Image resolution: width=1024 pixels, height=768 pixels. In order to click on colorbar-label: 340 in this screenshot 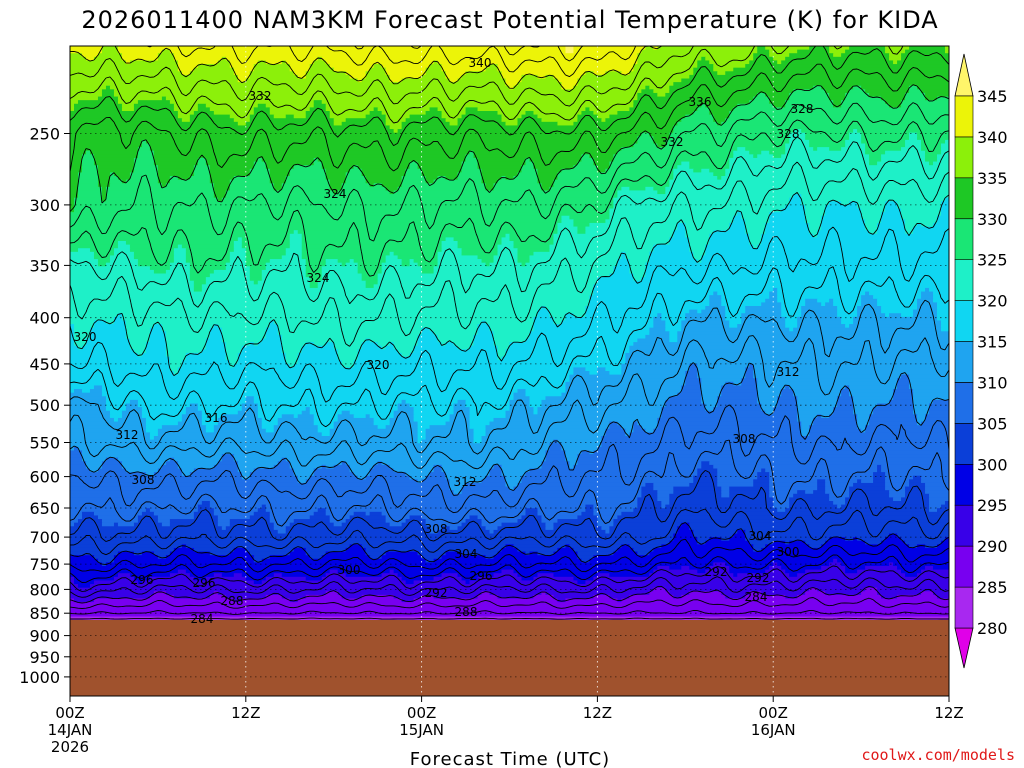, I will do `click(992, 137)`.